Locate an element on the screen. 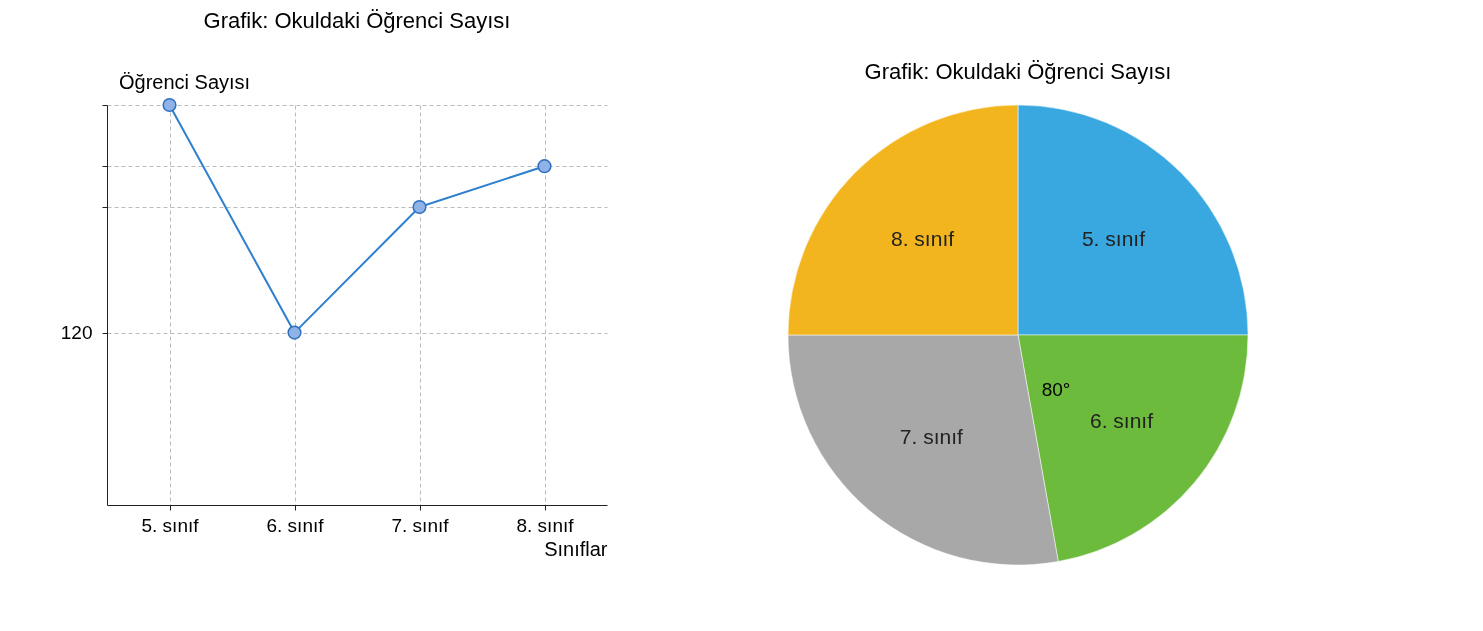  x-tick-label: 7. sınıf is located at coordinates (420, 525).